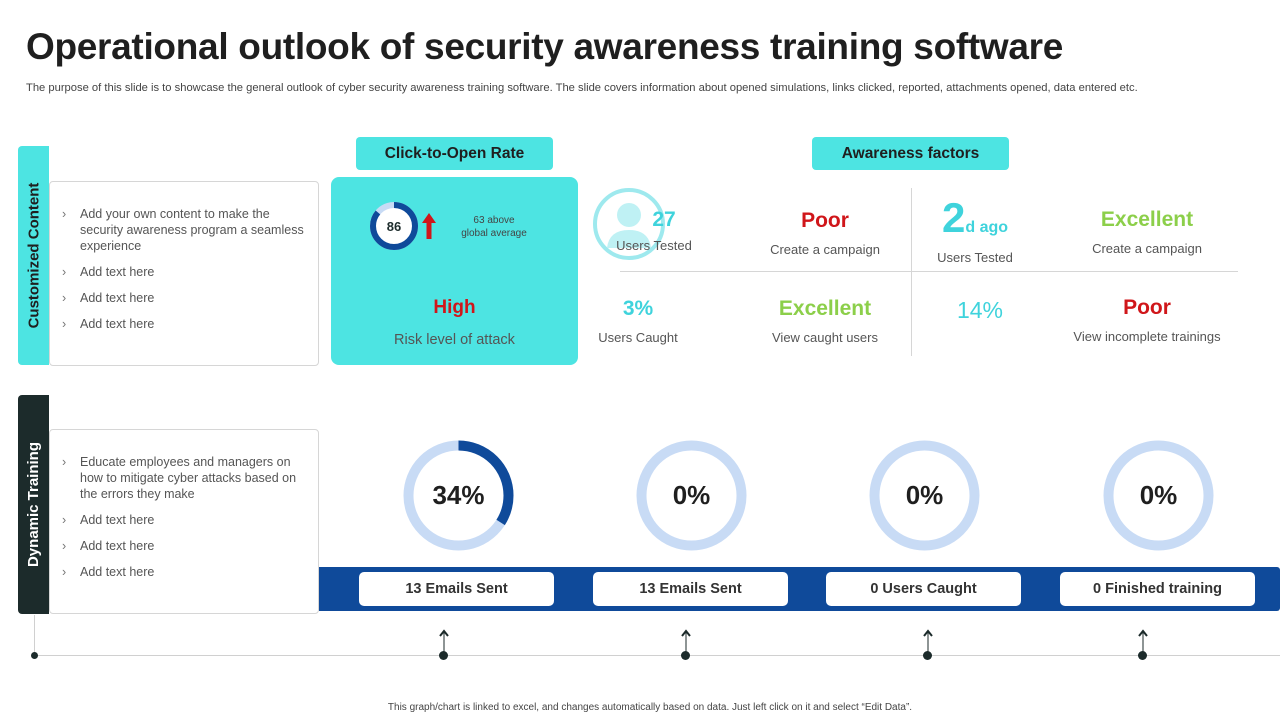 The image size is (1280, 720). I want to click on metric-value: 2d ago, so click(975, 223).